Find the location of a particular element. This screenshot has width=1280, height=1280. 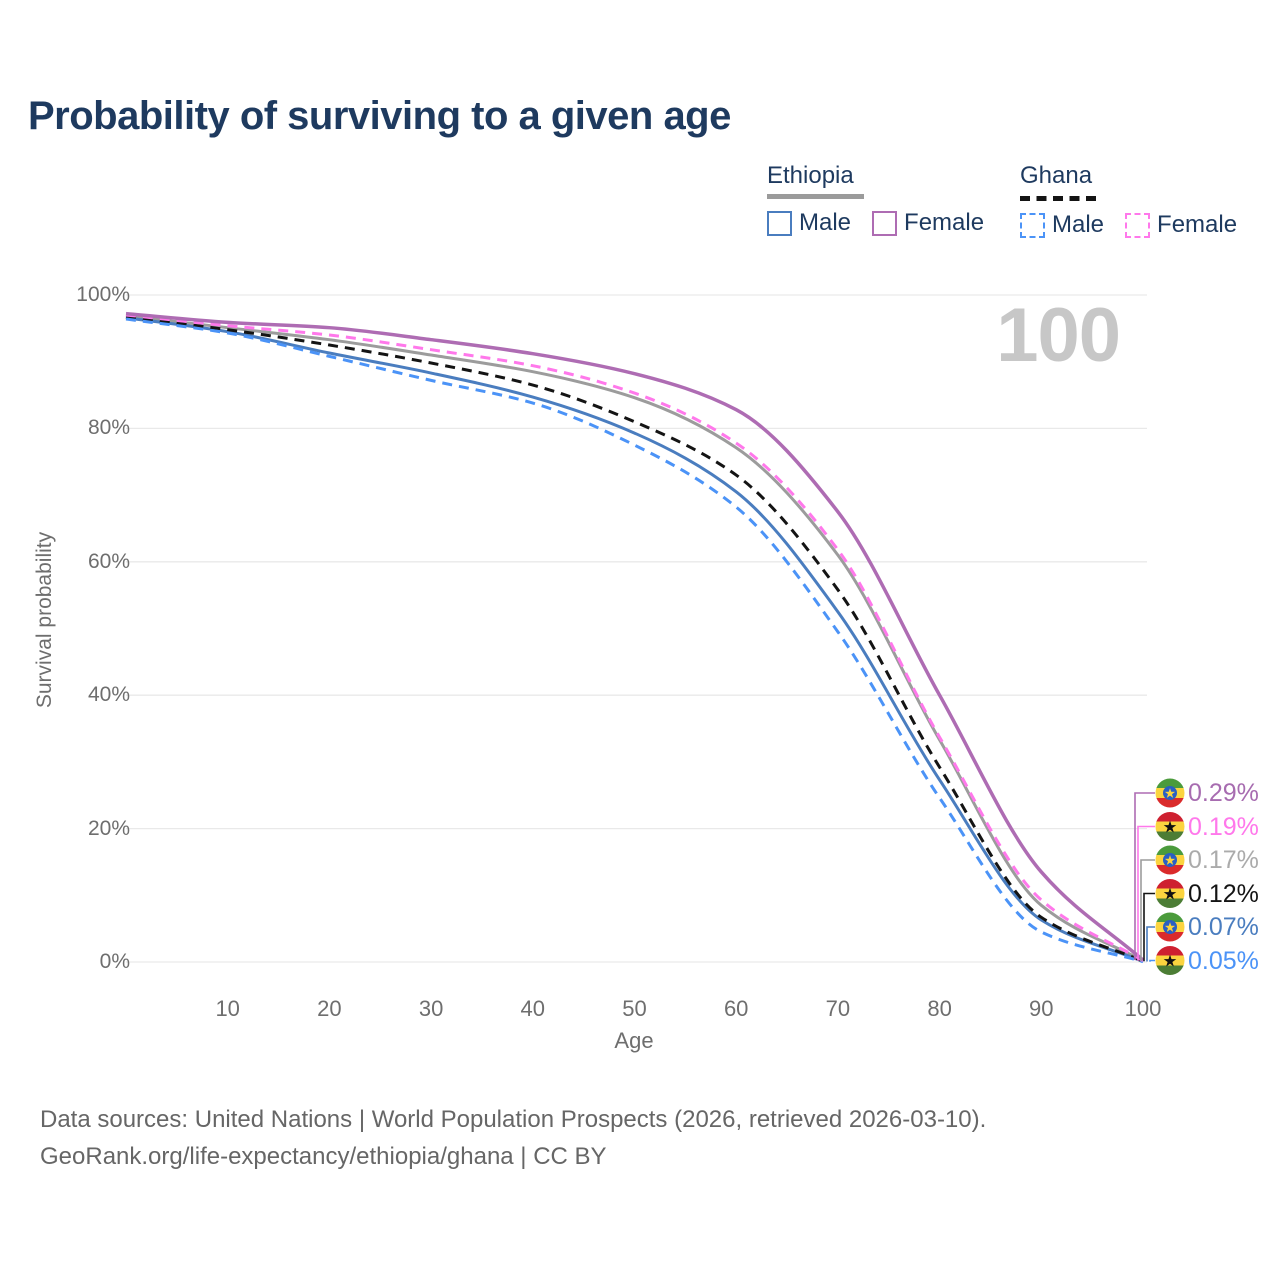

x-axis-tick-label: 60 is located at coordinates (736, 1008).